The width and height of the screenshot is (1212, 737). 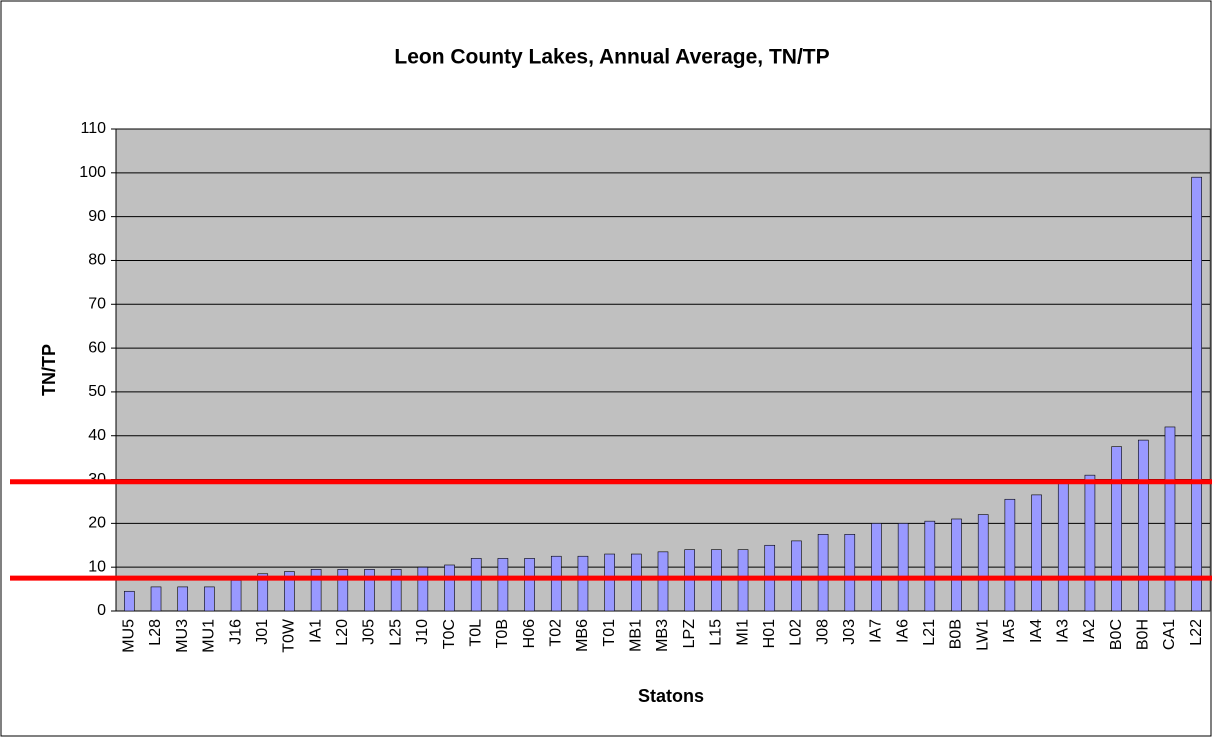 What do you see at coordinates (1009, 631) in the screenshot?
I see `x-tick-label: IA5` at bounding box center [1009, 631].